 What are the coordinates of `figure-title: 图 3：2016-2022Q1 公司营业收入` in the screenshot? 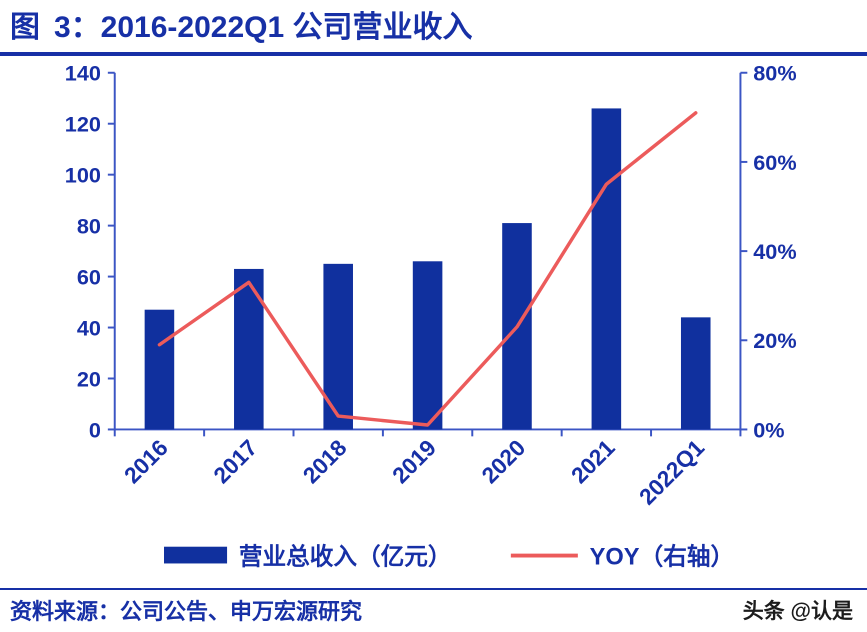 It's located at (433, 26).